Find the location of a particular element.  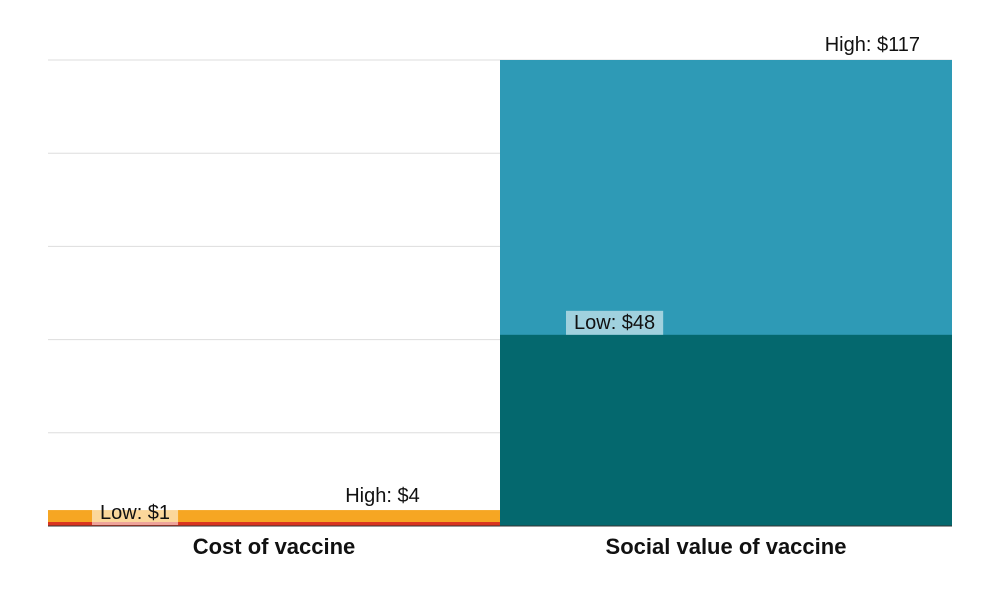

category-label-1: Social value of vaccine is located at coordinates (726, 546).